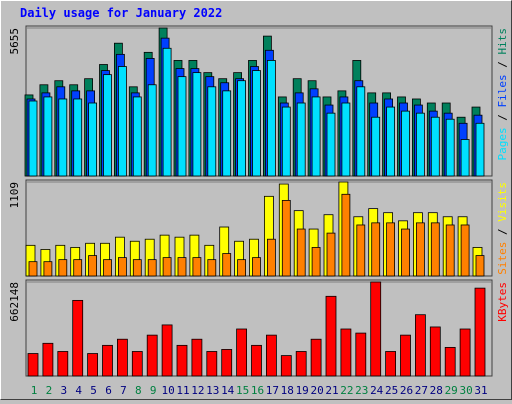  What do you see at coordinates (153, 390) in the screenshot?
I see `x-tick-label: 9` at bounding box center [153, 390].